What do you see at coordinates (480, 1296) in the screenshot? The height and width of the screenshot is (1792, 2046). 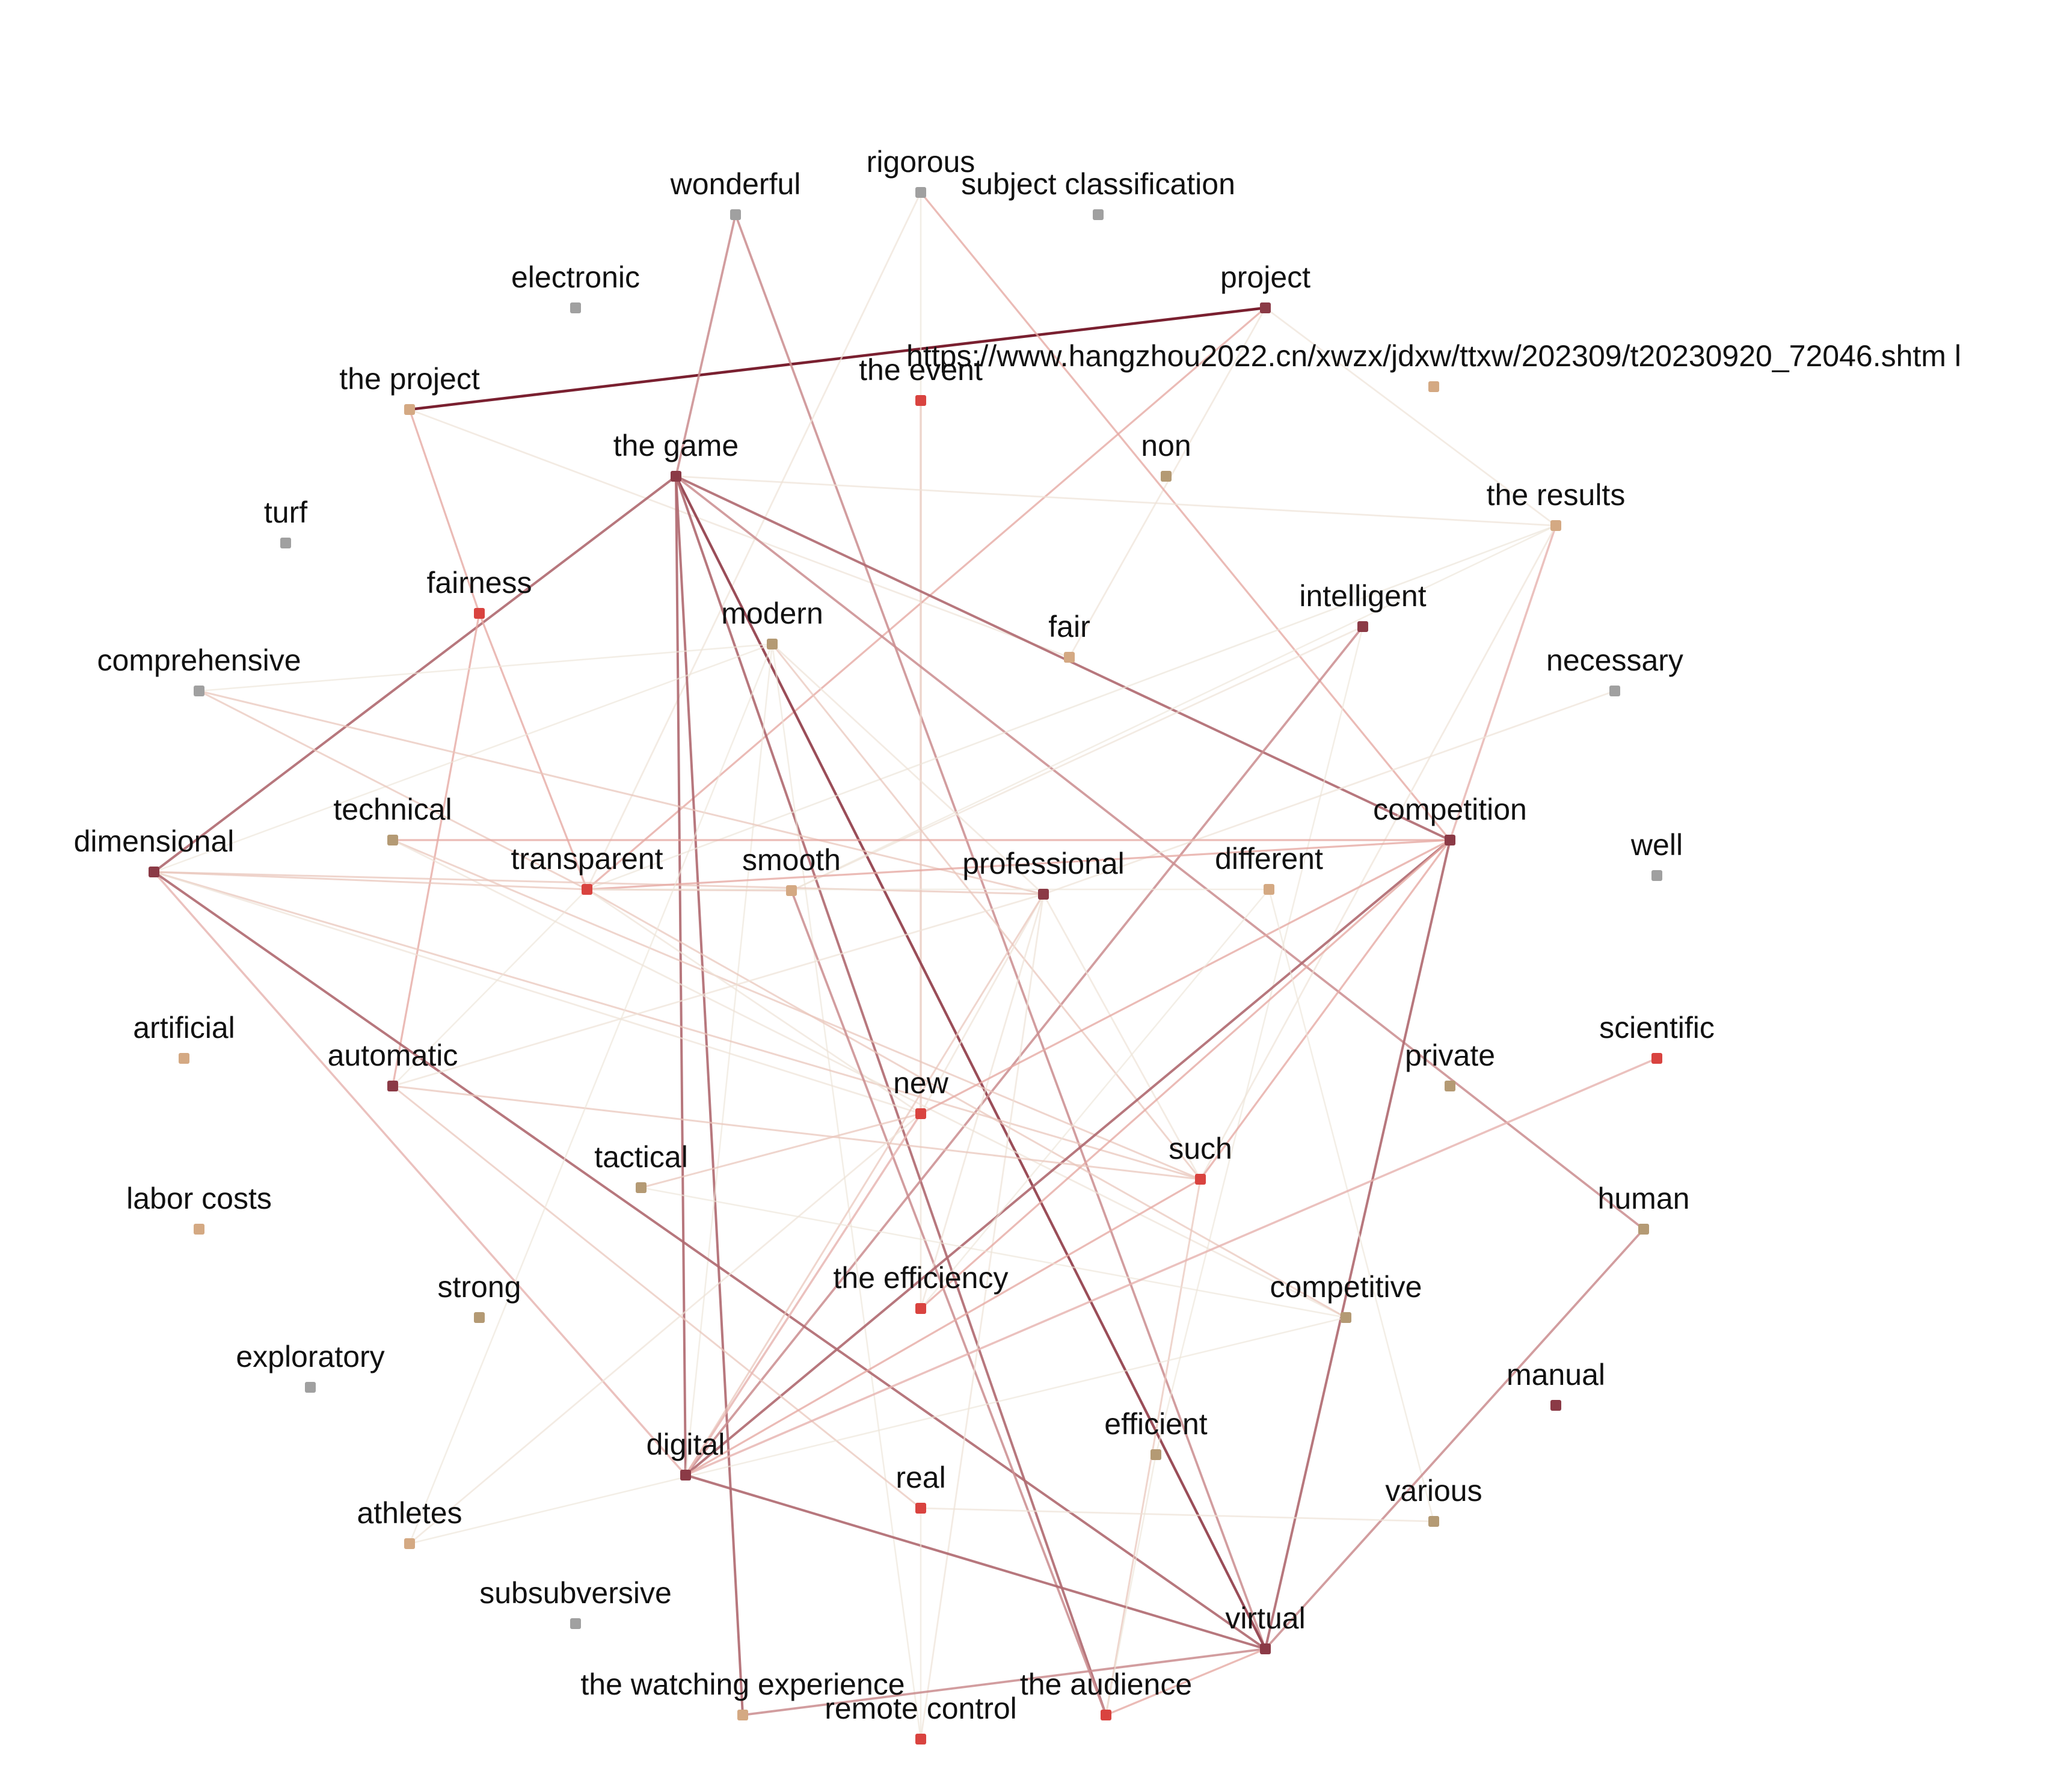 I see `node-strong: strong` at bounding box center [480, 1296].